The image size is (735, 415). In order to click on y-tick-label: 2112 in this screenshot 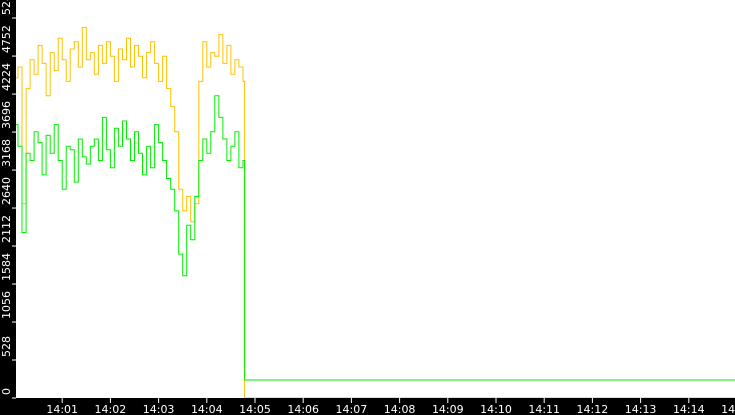, I will do `click(6, 229)`.